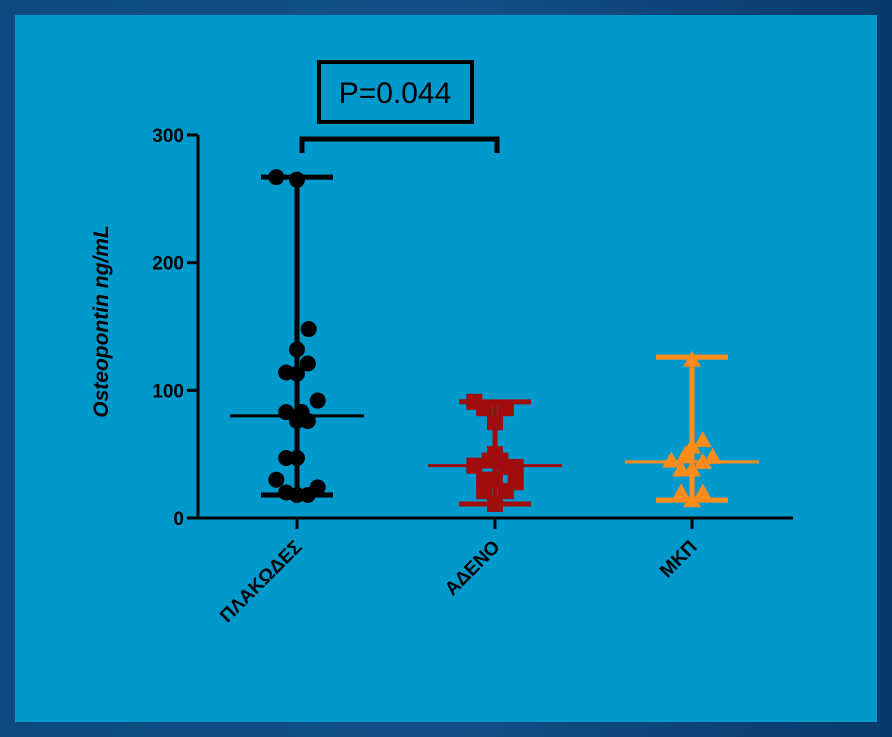 The width and height of the screenshot is (892, 737). What do you see at coordinates (168, 264) in the screenshot?
I see `y-tick-label: 200` at bounding box center [168, 264].